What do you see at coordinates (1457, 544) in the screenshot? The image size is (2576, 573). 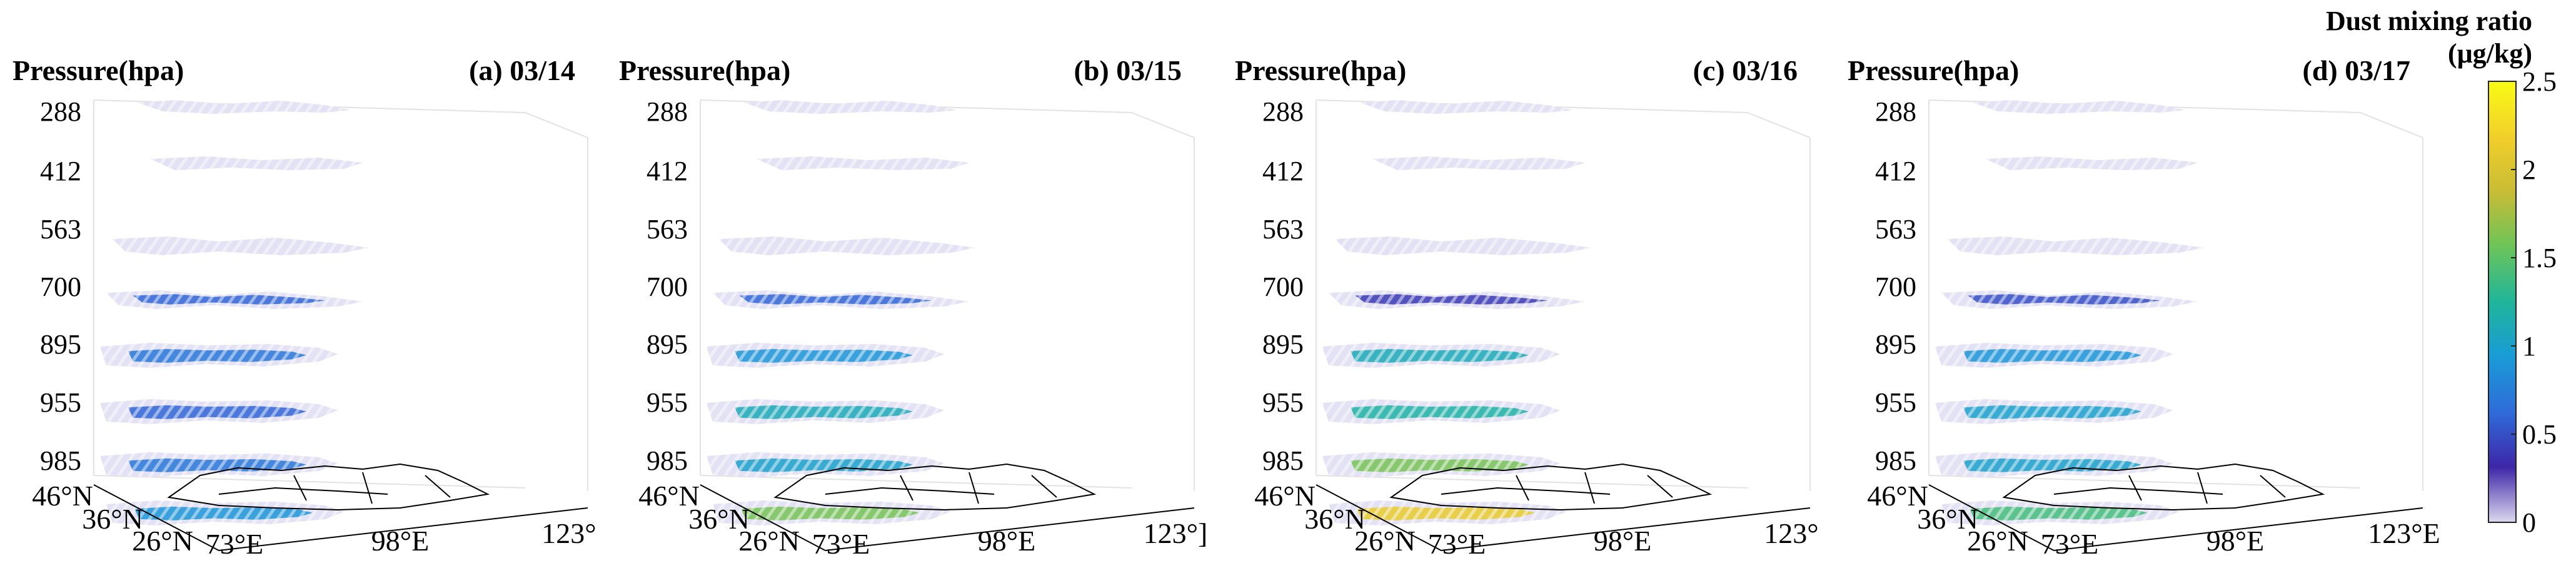 I see `lon-tick-label: 73°E` at bounding box center [1457, 544].